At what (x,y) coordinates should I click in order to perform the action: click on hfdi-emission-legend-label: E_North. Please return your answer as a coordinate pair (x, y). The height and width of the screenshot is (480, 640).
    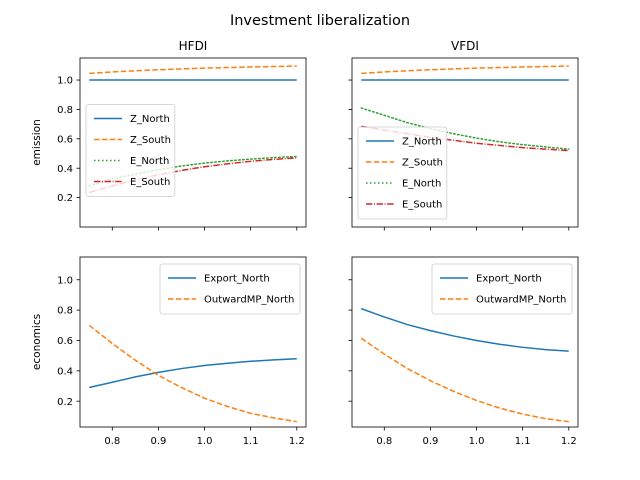
    Looking at the image, I should click on (149, 161).